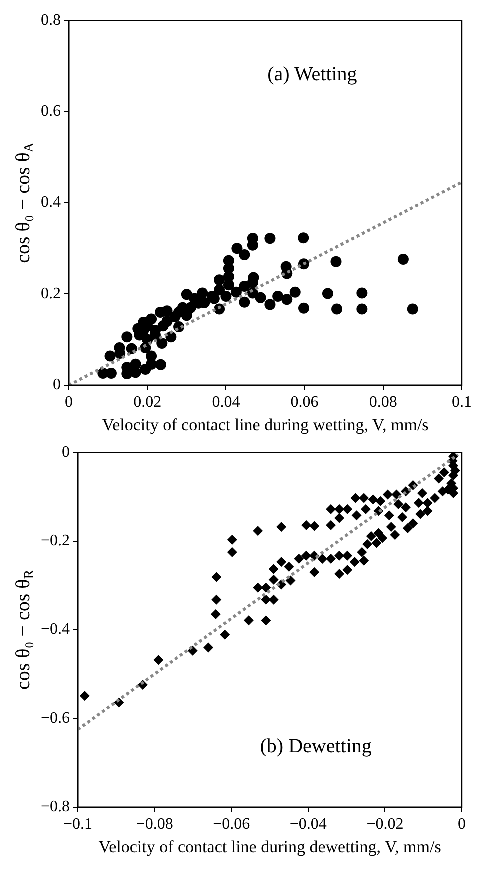 This screenshot has width=492, height=874. I want to click on y-tick-label: 0.2, so click(51, 293).